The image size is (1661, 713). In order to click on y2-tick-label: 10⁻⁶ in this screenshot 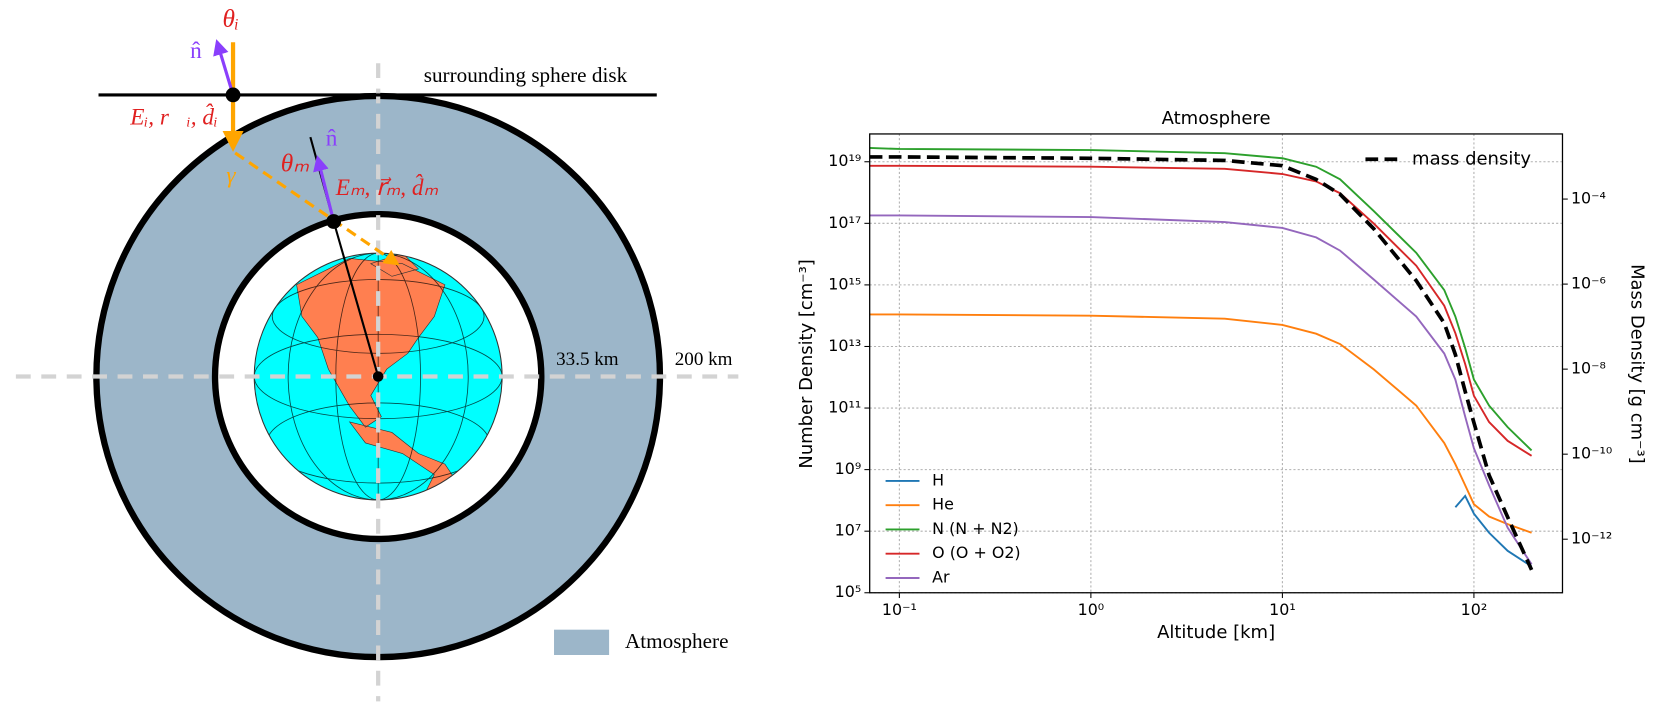, I will do `click(1588, 283)`.